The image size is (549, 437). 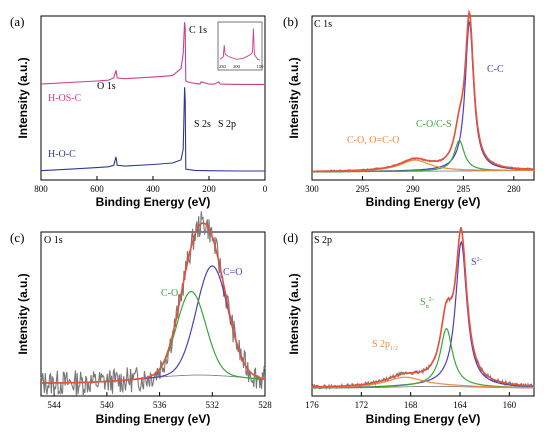 What do you see at coordinates (17, 21) in the screenshot?
I see `panel-a-label: (a)` at bounding box center [17, 21].